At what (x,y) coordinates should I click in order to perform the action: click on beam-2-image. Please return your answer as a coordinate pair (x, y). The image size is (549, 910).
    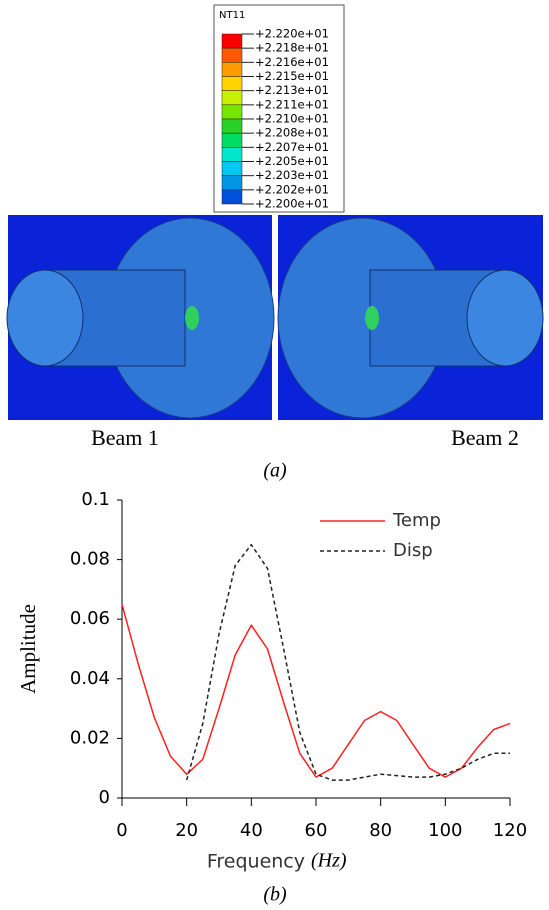
    Looking at the image, I should click on (410, 317).